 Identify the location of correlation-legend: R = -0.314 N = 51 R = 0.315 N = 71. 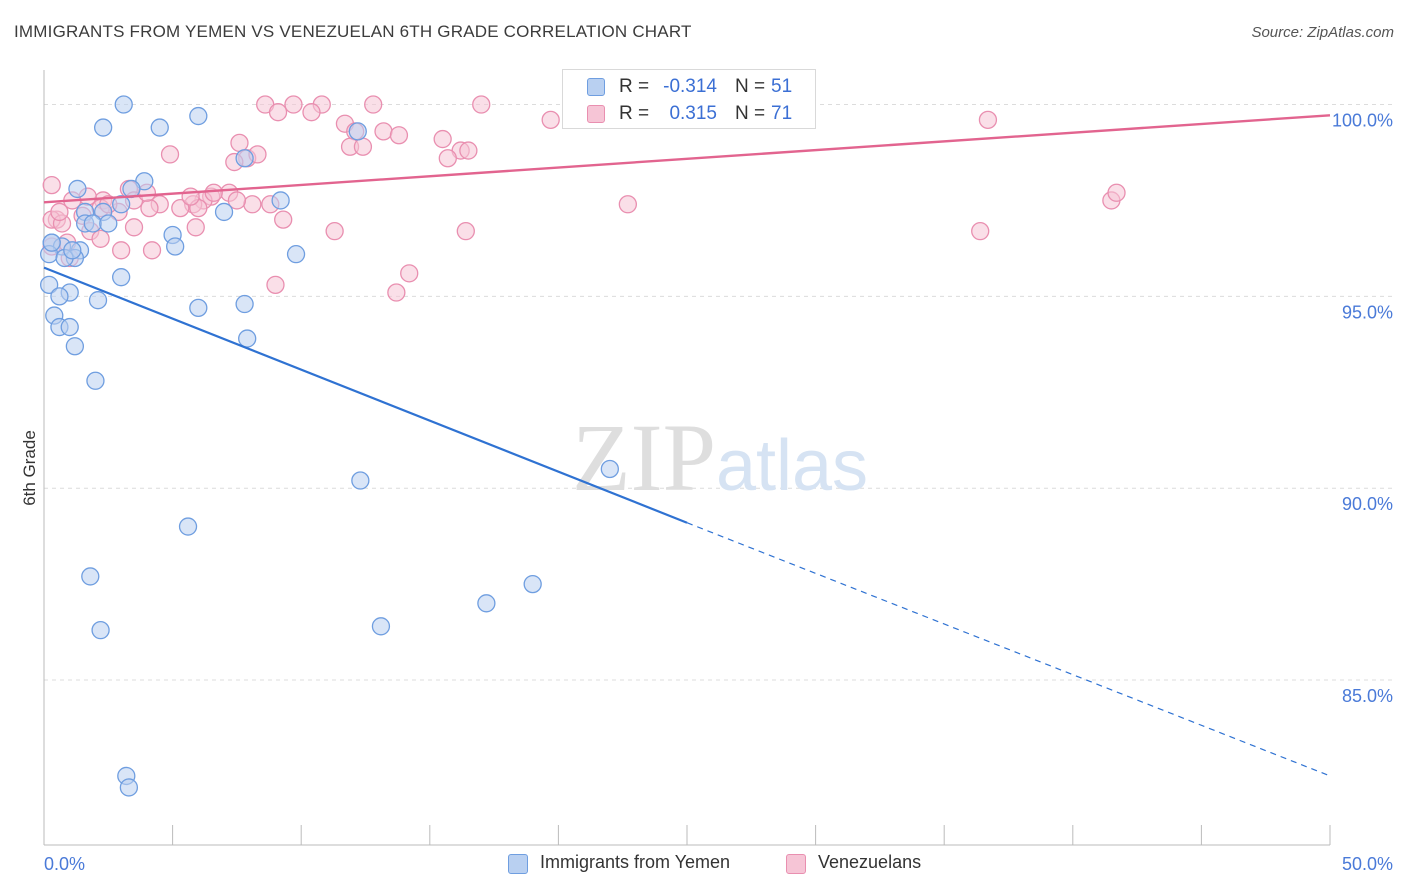
(689, 99).